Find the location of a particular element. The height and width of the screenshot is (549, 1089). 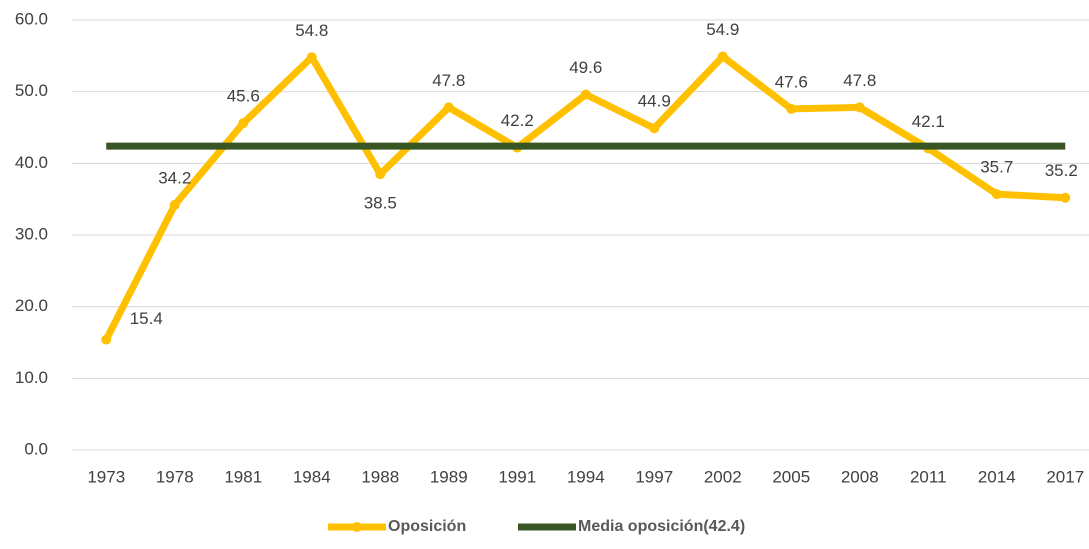

data-label: 47.6 is located at coordinates (791, 81).